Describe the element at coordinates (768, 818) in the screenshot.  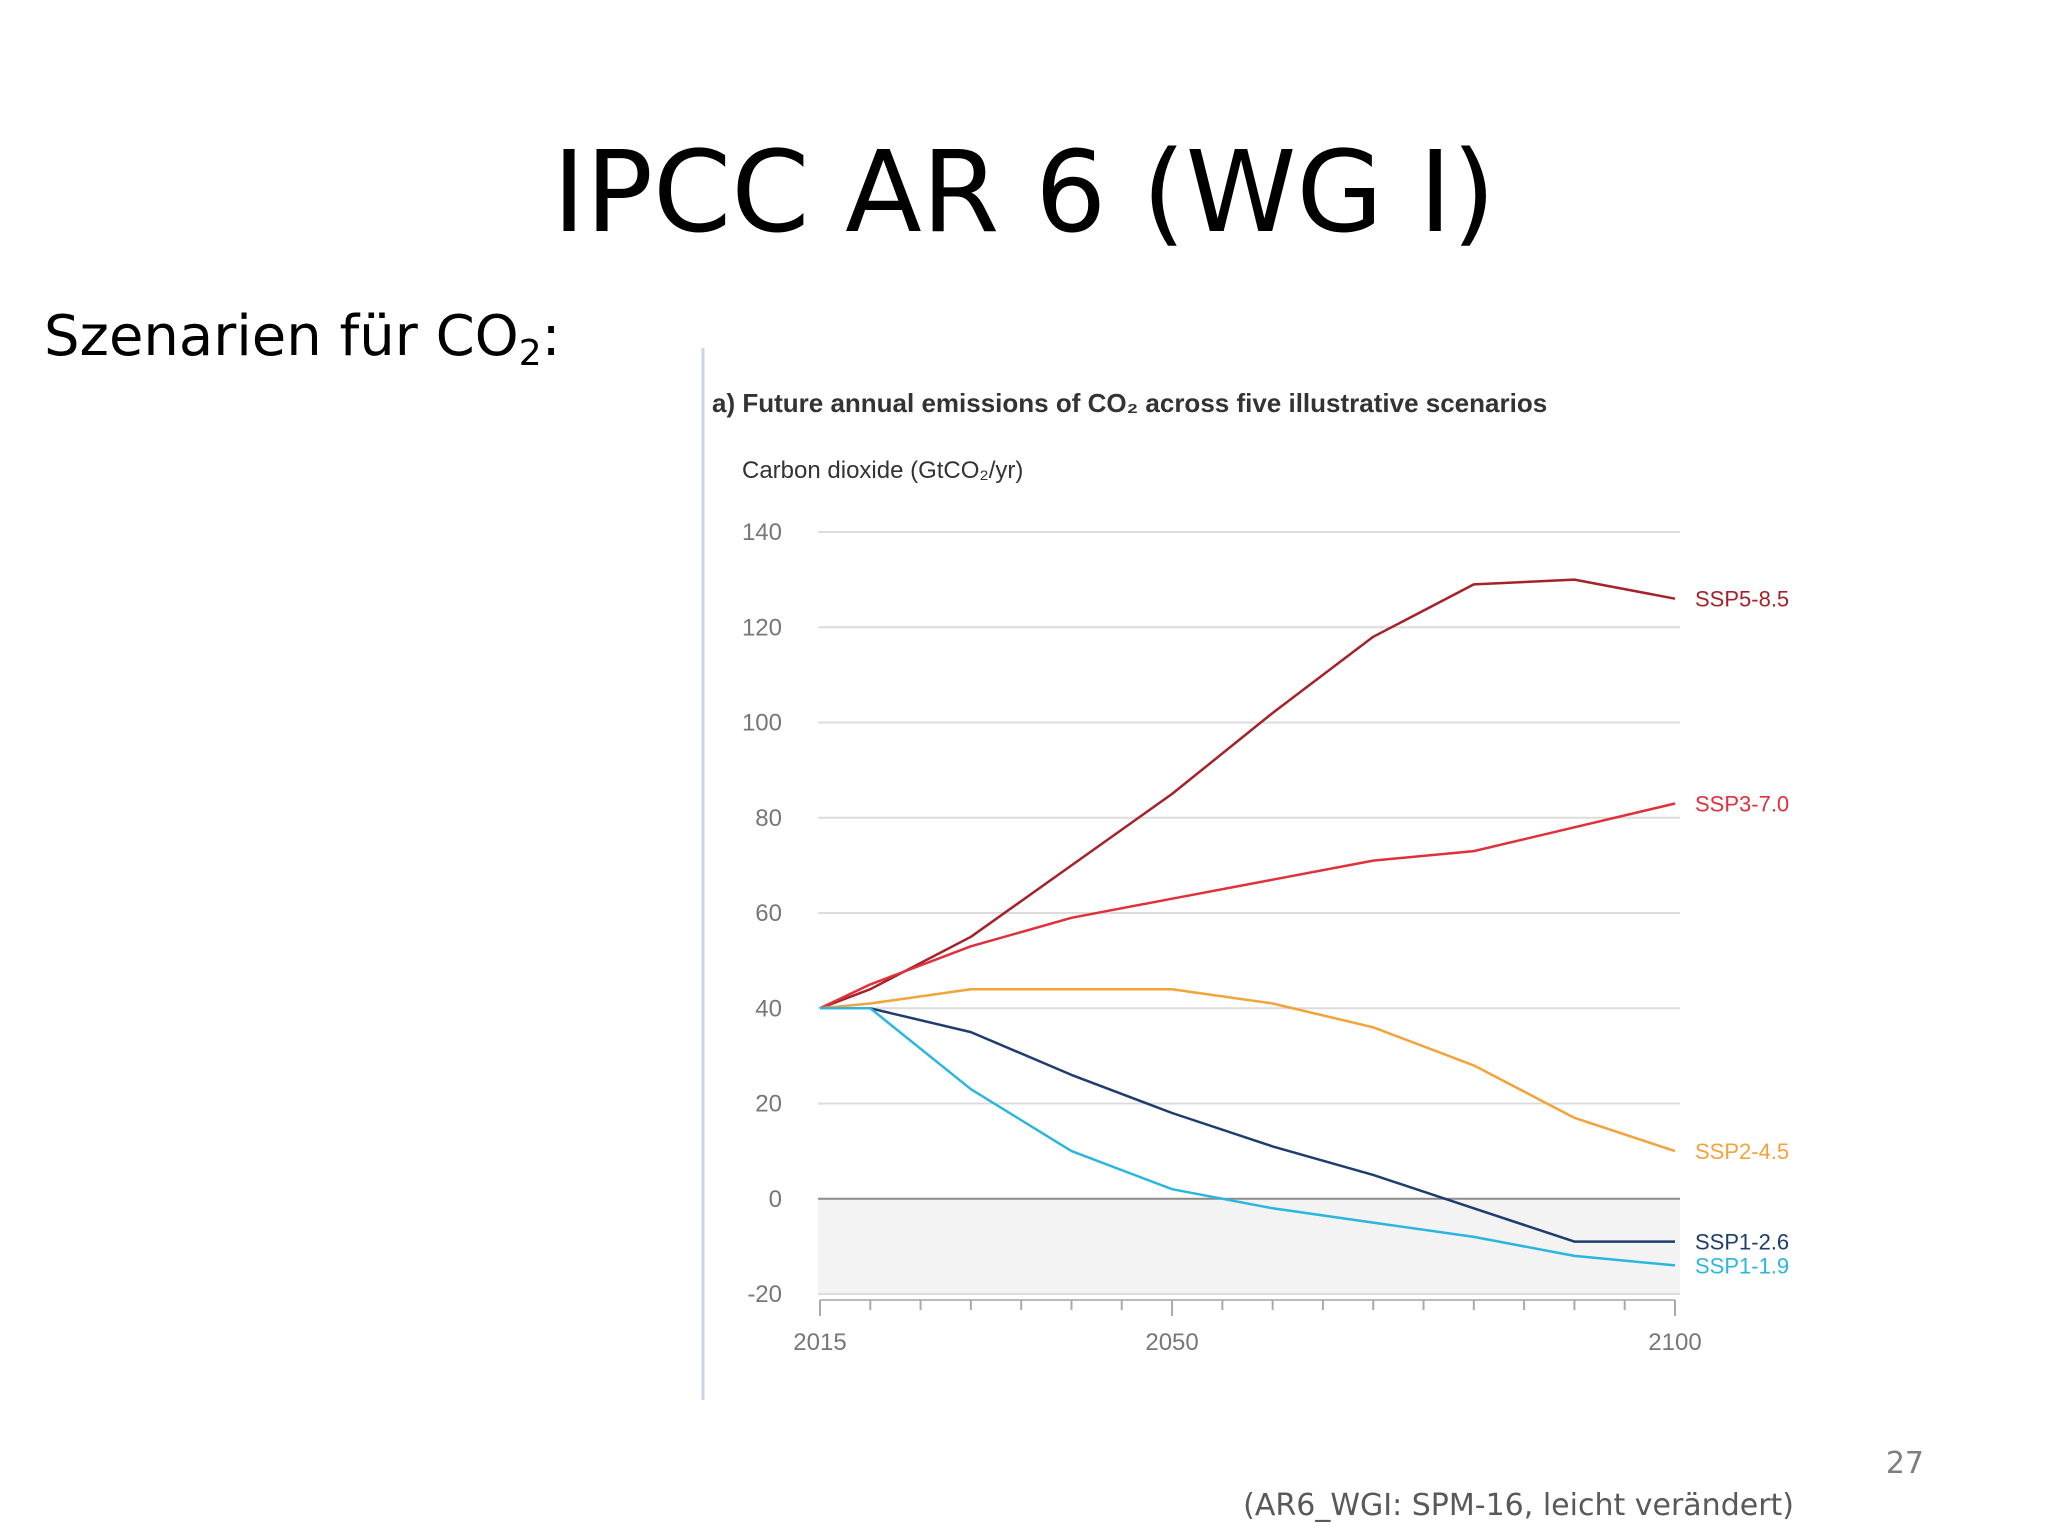
I see `y-tick-label: 80` at that location.